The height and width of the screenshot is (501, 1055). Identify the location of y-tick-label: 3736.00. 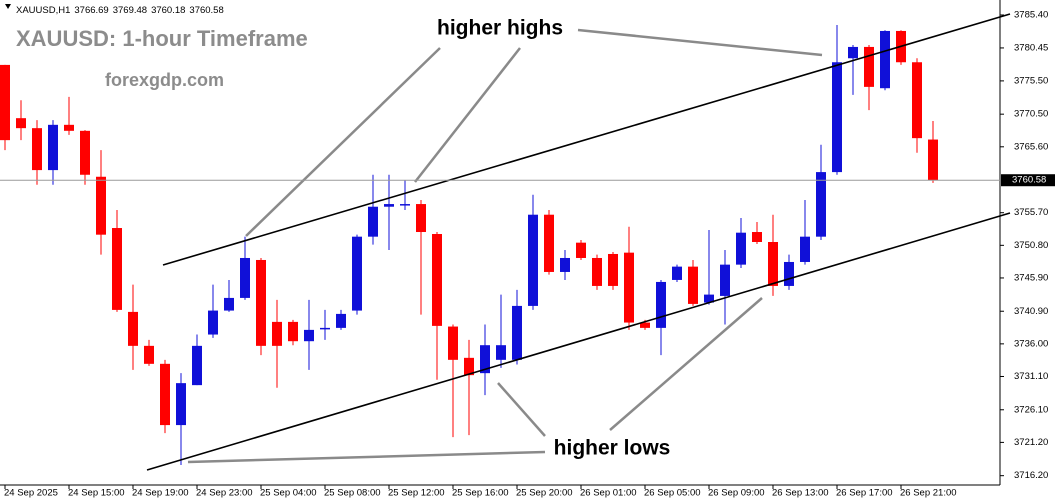
(1031, 343).